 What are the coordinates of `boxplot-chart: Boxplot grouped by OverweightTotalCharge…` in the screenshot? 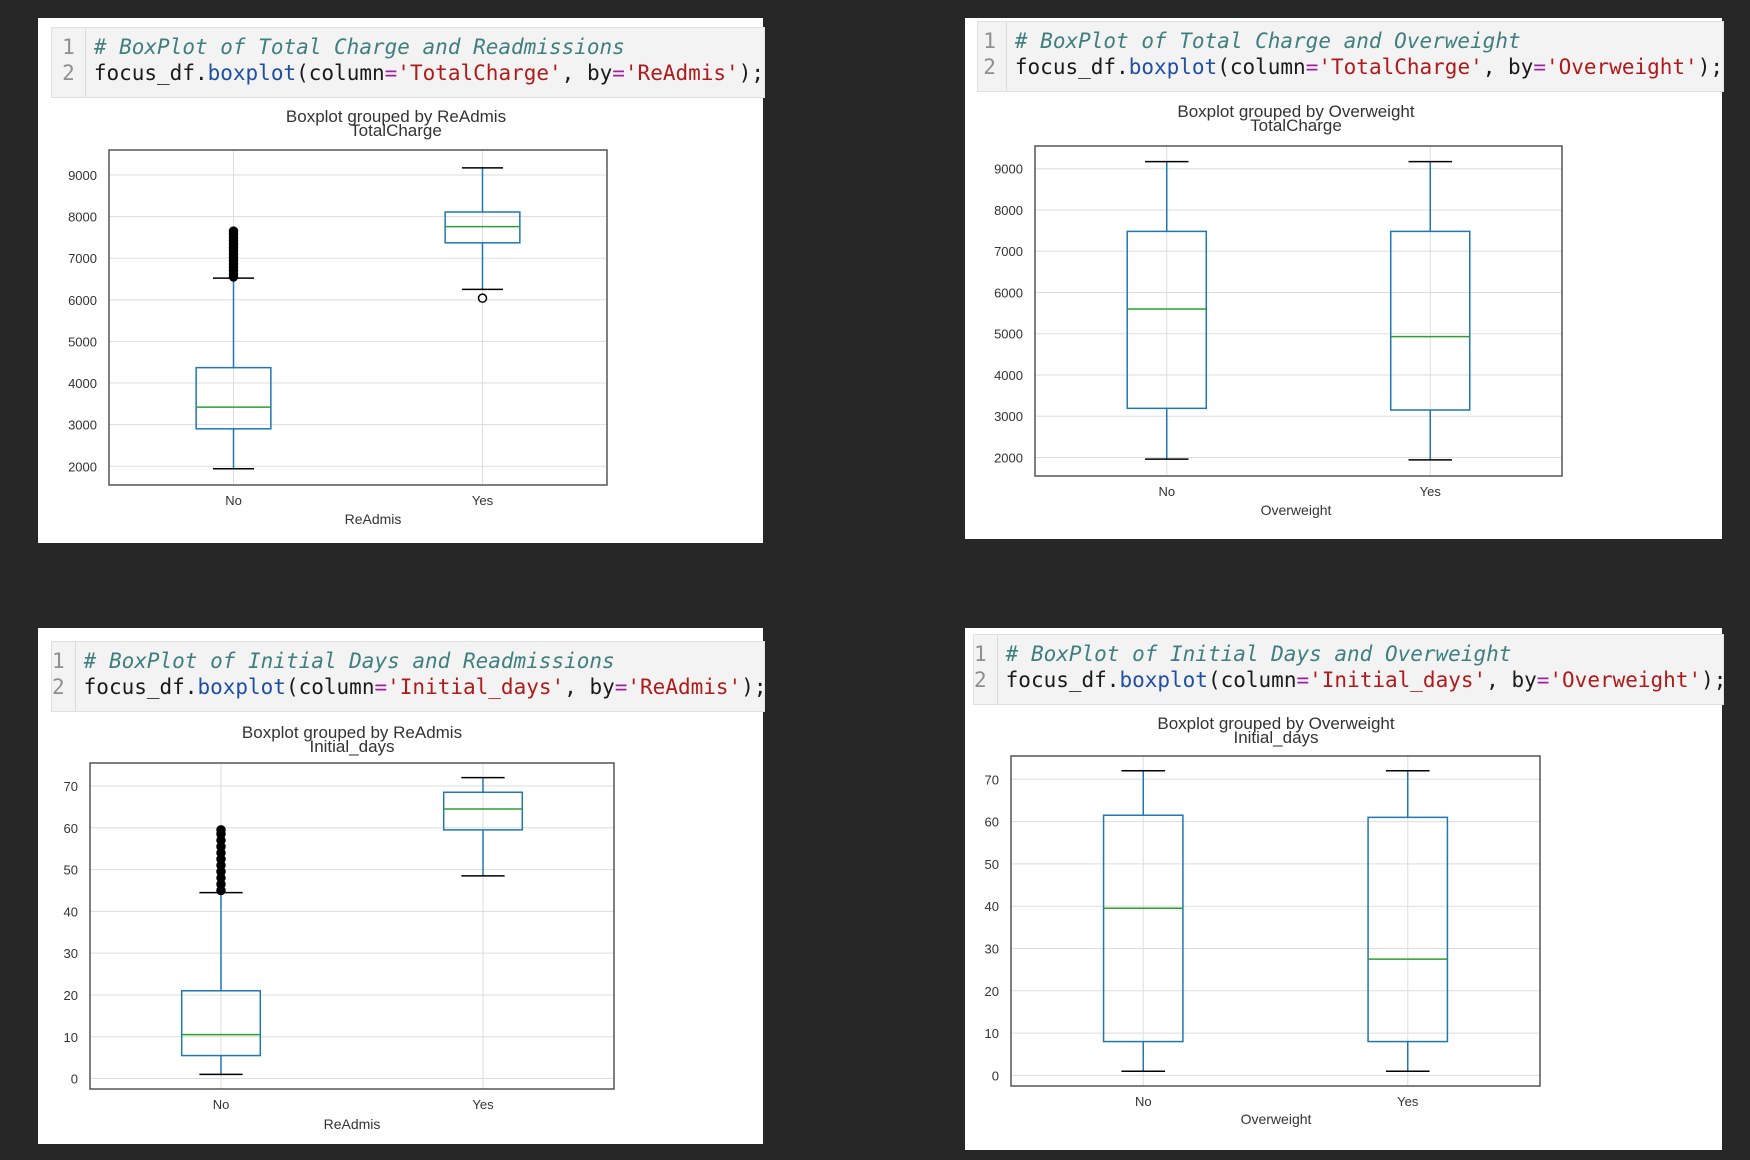 It's located at (1278, 310).